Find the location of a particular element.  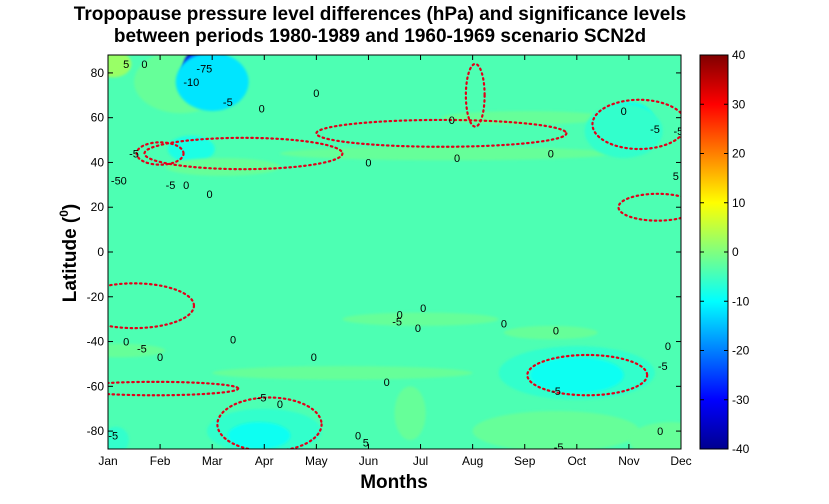

x-tick-label: Aug is located at coordinates (472, 461).